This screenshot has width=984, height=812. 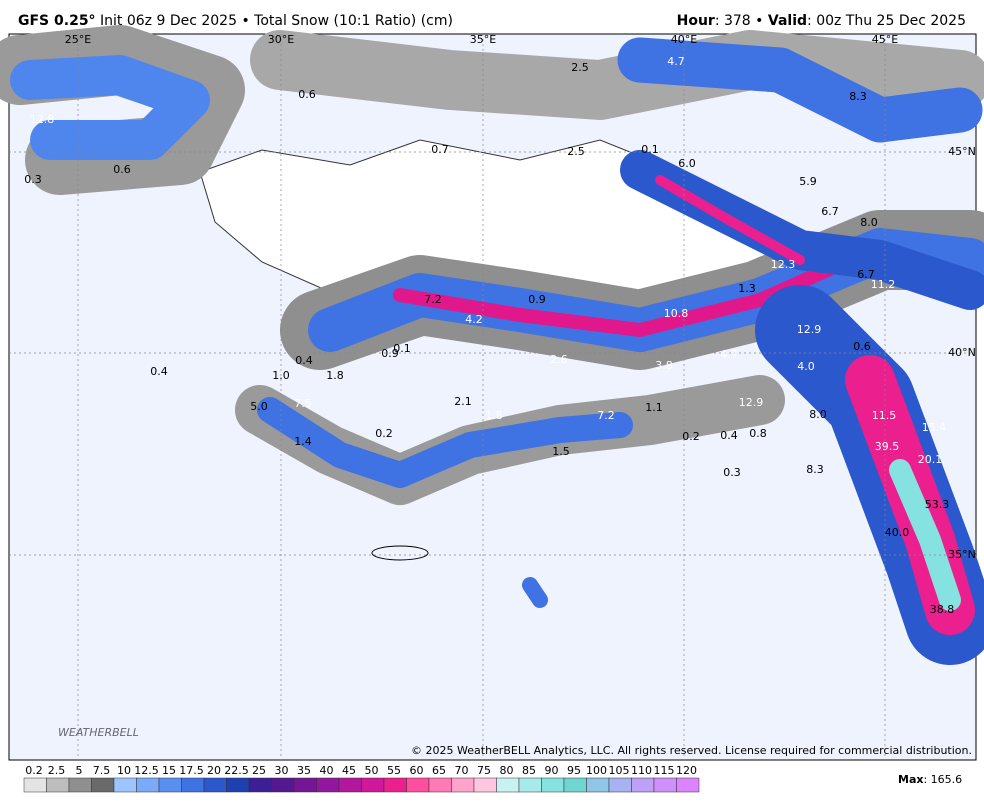 What do you see at coordinates (463, 401) in the screenshot?
I see `snow-value: 2.1` at bounding box center [463, 401].